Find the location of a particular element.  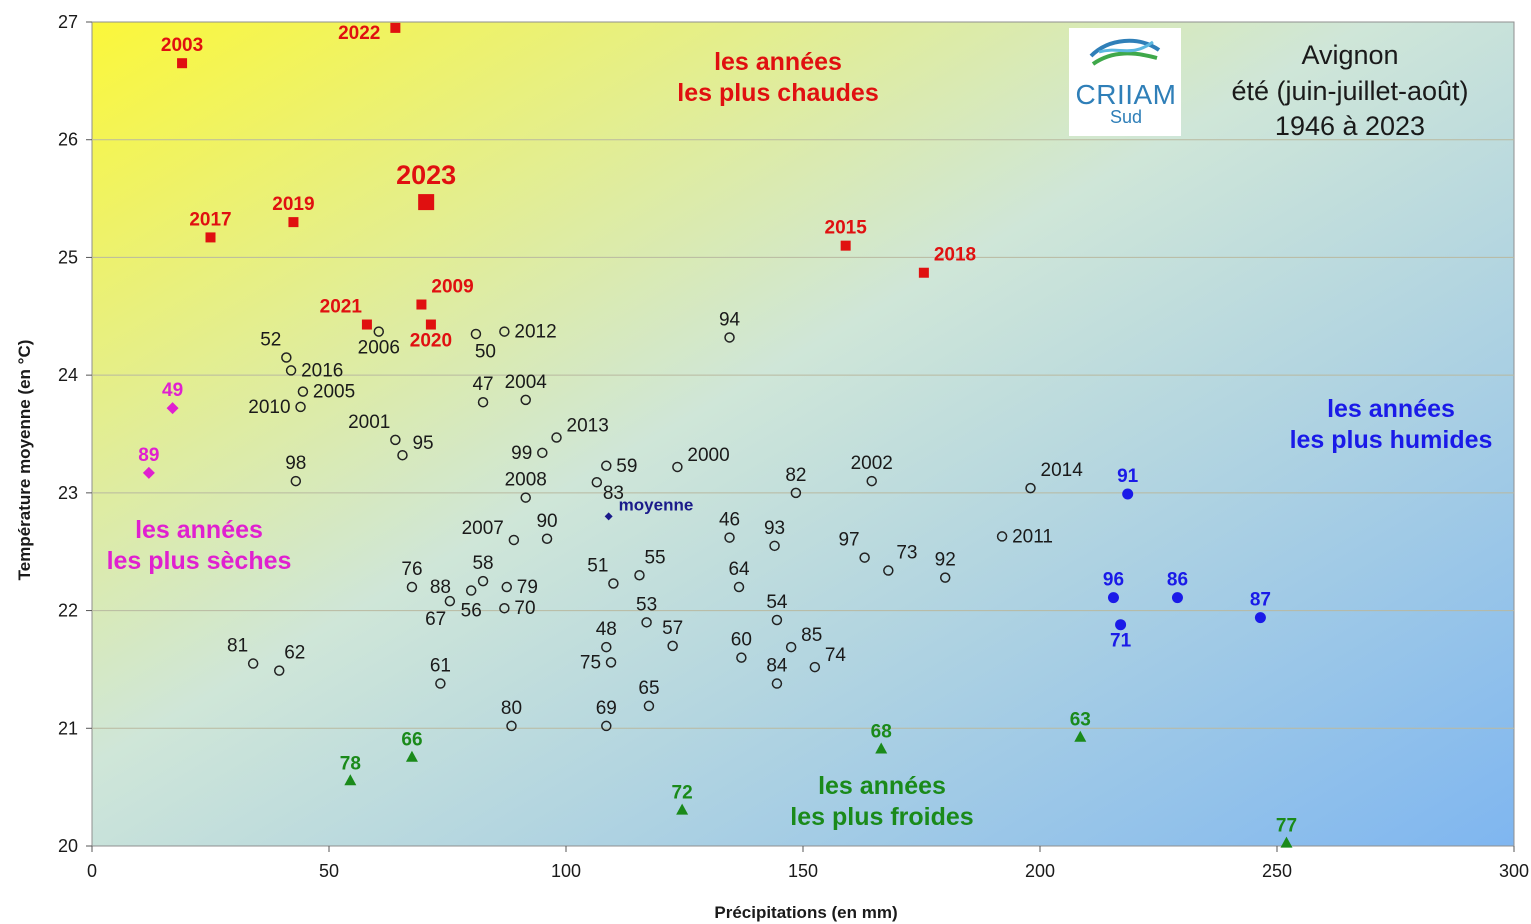

point-label: 69 is located at coordinates (606, 708).